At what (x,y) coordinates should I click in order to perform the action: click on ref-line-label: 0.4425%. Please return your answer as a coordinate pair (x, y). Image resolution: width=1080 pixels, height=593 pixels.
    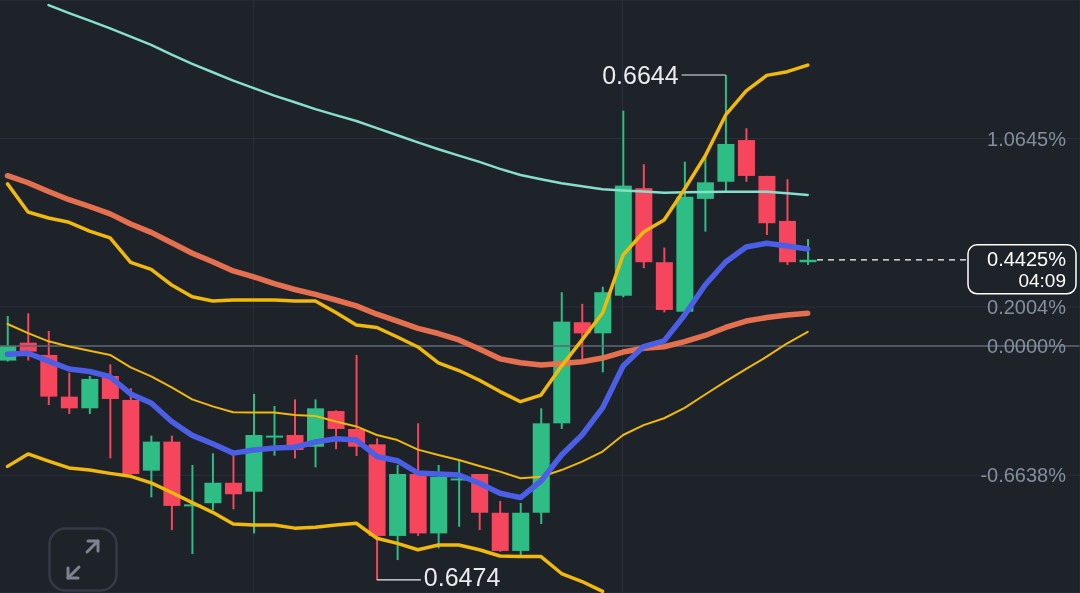
    Looking at the image, I should click on (1027, 258).